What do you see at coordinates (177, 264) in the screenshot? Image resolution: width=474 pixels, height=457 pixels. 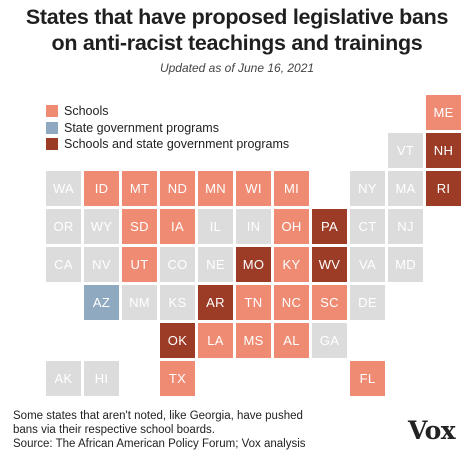 I see `state-tile-co: CO` at bounding box center [177, 264].